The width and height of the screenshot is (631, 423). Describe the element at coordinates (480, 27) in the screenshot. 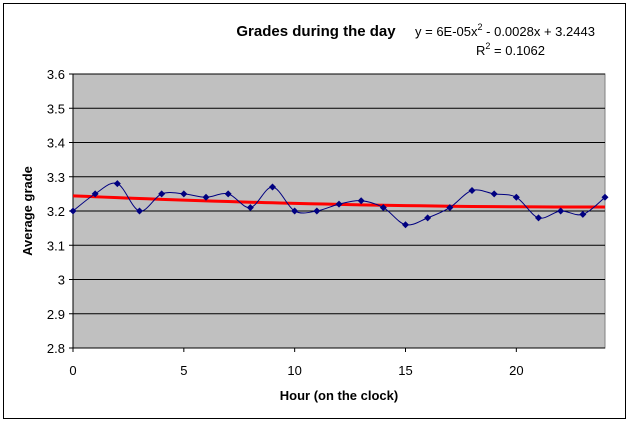

I see `equation-sup: 2` at that location.